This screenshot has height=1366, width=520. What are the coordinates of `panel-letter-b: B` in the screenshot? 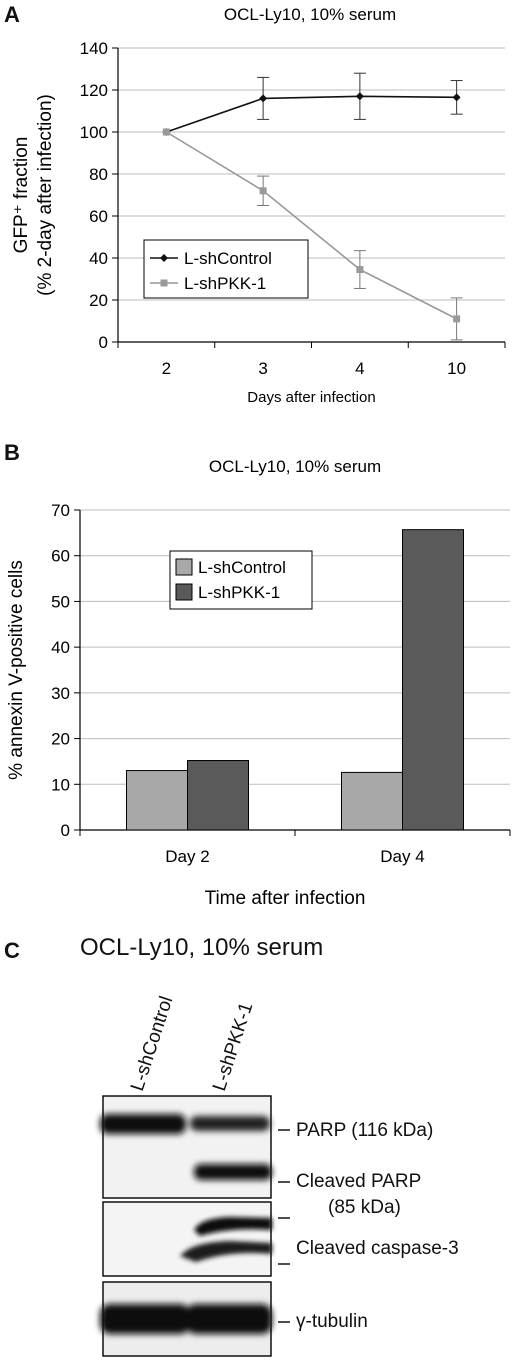 It's located at (12, 452).